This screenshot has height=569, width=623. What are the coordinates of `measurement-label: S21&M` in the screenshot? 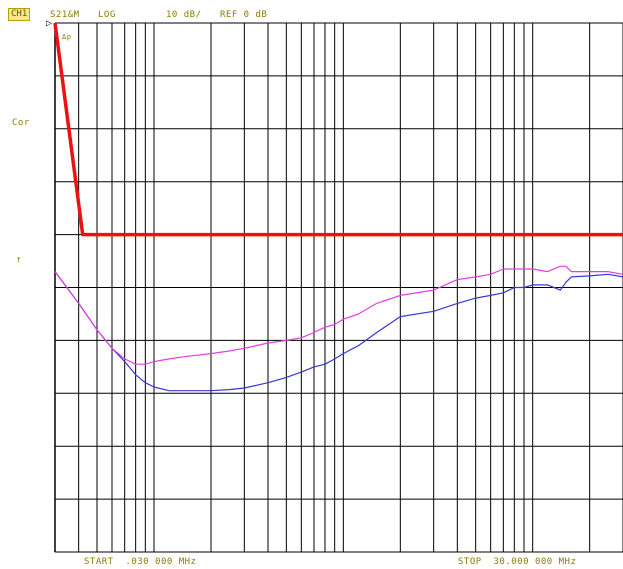 It's located at (65, 15).